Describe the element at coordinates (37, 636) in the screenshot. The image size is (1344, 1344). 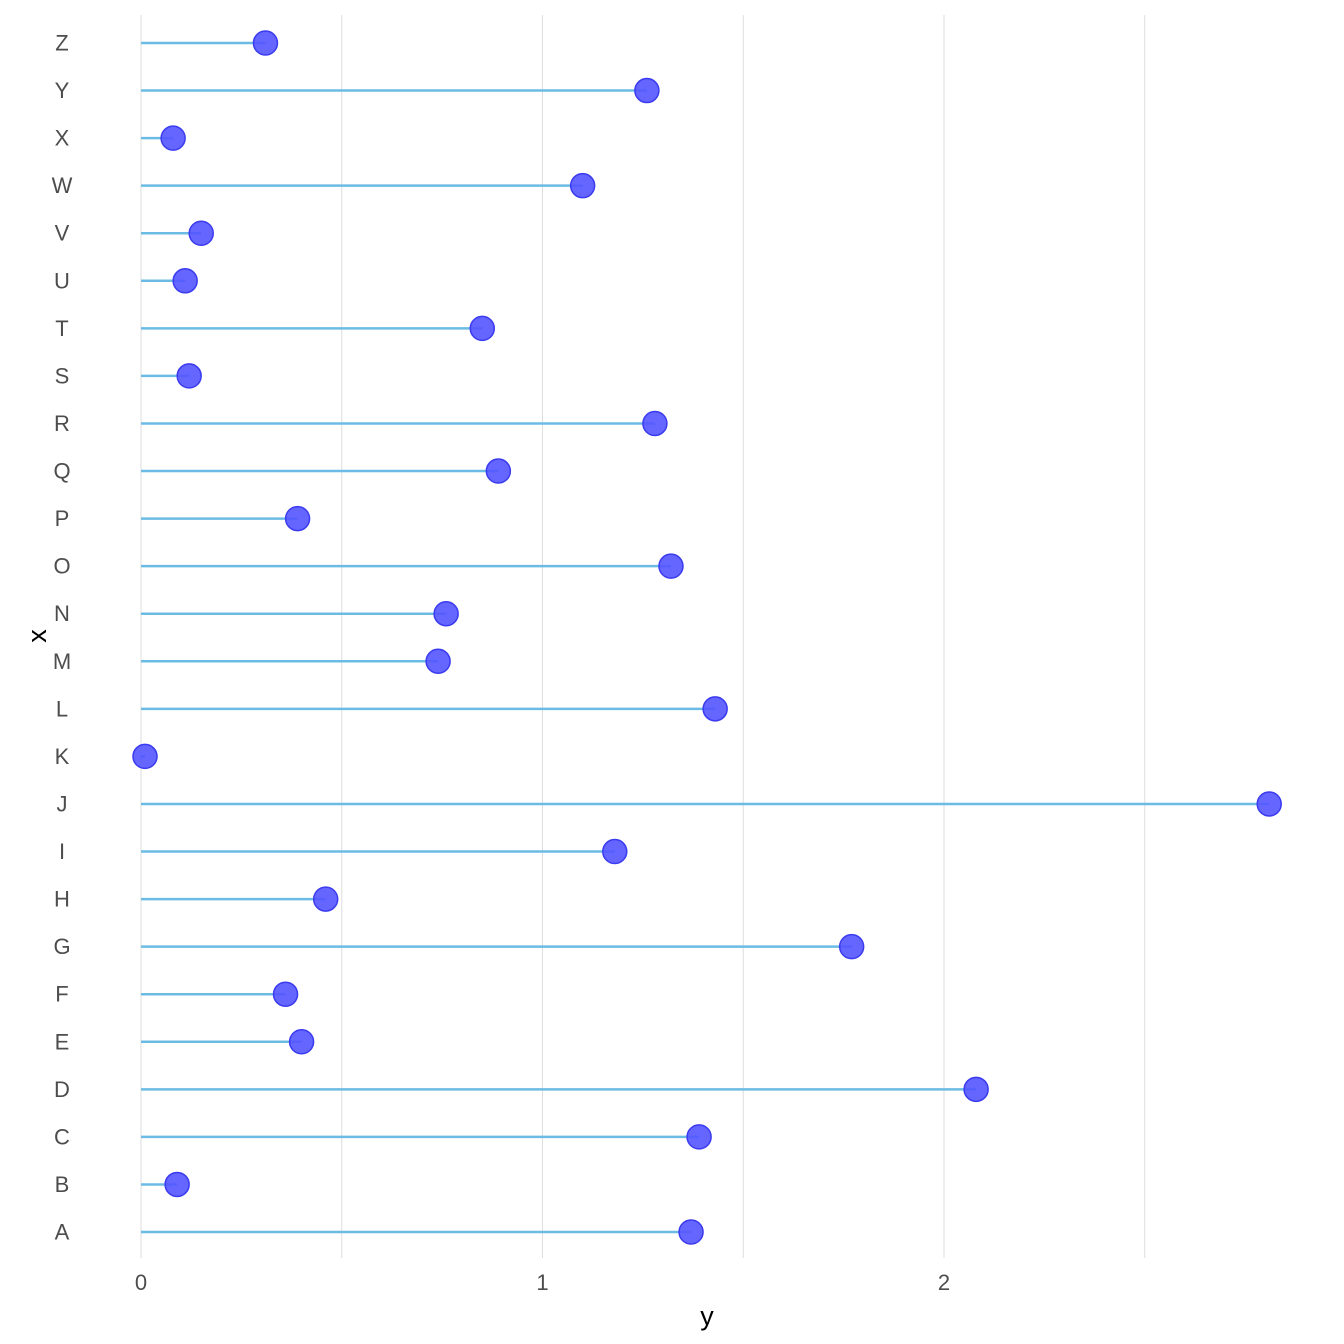
I see `y-axis-title: x` at that location.